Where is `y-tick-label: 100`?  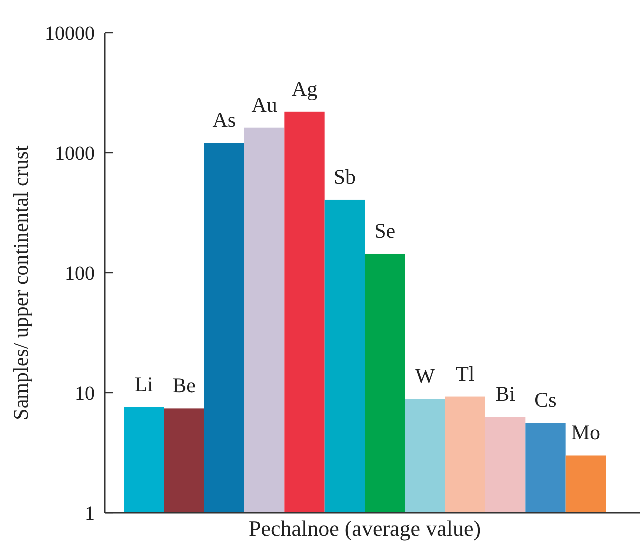 y-tick-label: 100 is located at coordinates (80, 274).